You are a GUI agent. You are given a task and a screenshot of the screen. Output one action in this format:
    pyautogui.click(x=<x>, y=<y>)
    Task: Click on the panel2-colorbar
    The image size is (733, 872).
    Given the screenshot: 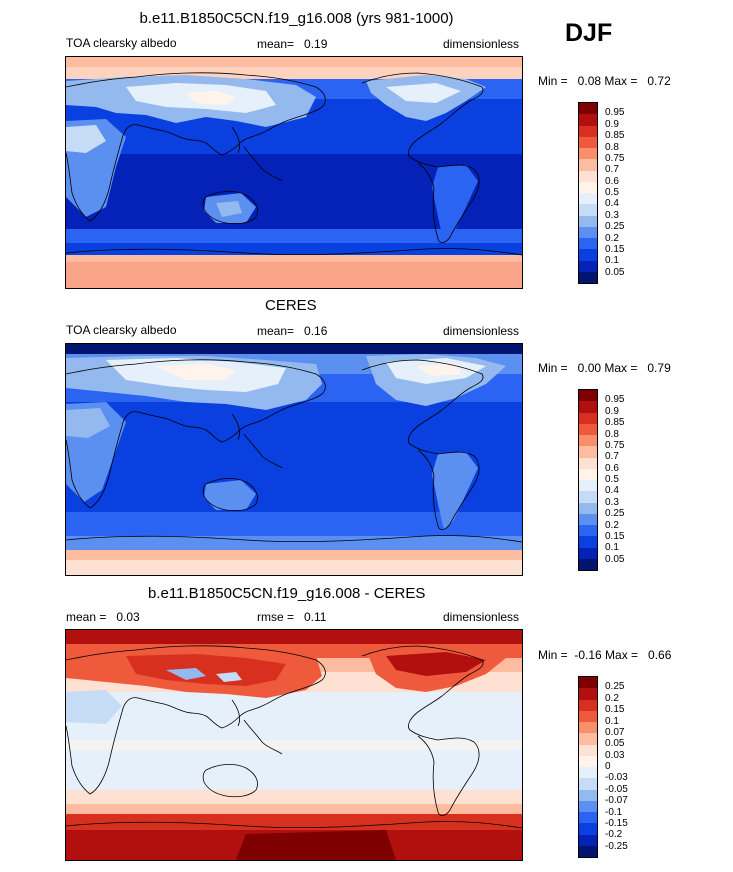 What is the action you would take?
    pyautogui.click(x=588, y=480)
    